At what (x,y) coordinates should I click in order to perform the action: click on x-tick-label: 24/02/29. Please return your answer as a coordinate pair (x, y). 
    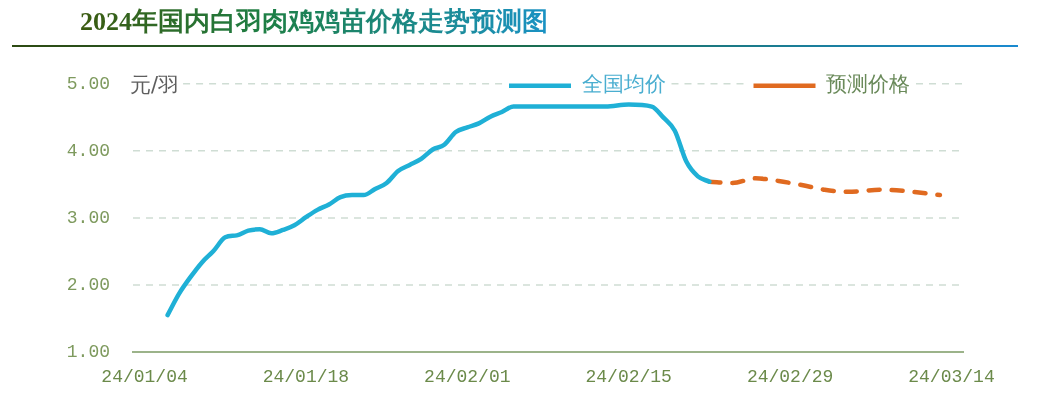
    Looking at the image, I should click on (790, 376).